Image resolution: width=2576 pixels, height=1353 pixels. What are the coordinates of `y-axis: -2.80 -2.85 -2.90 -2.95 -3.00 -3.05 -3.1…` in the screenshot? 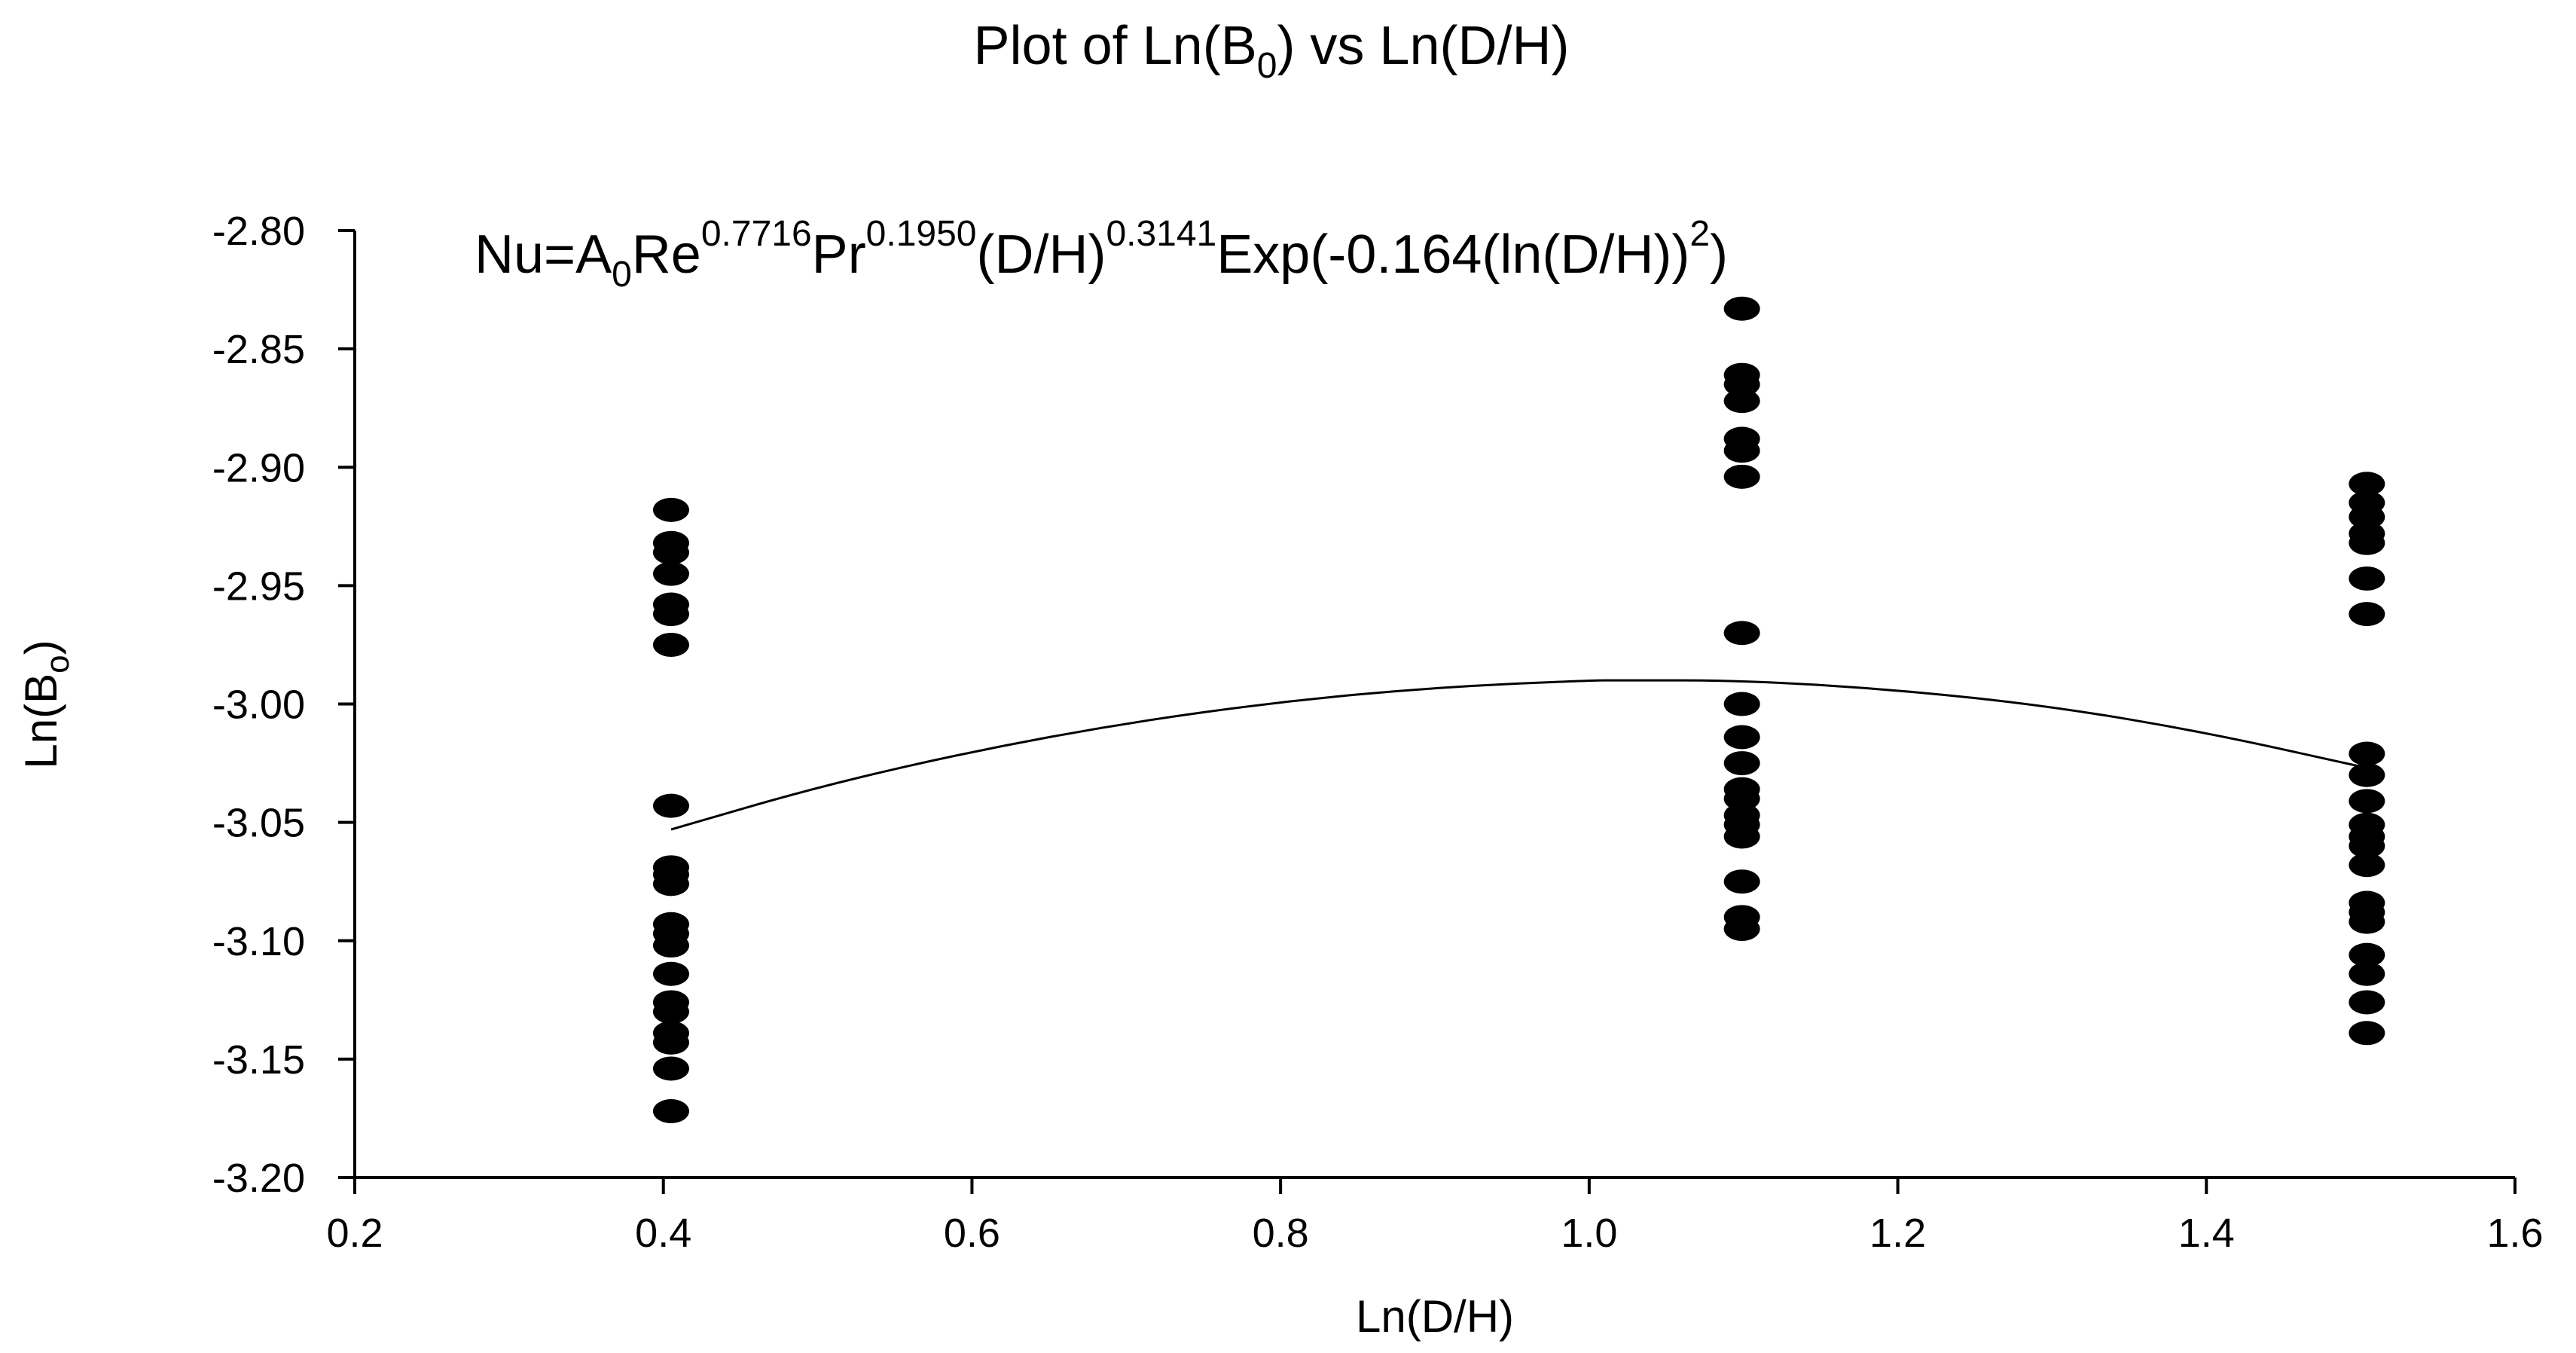 It's located at (284, 705).